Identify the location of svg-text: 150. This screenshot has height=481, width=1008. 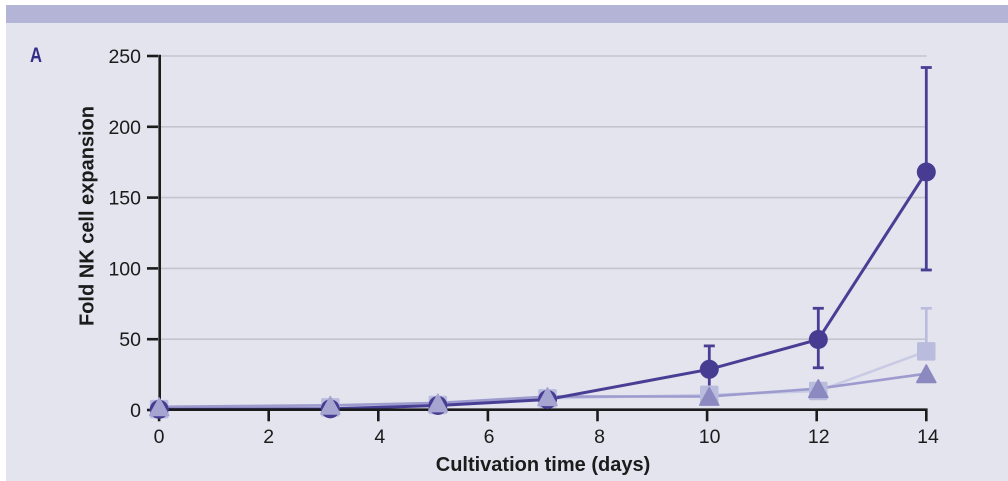
(124, 199).